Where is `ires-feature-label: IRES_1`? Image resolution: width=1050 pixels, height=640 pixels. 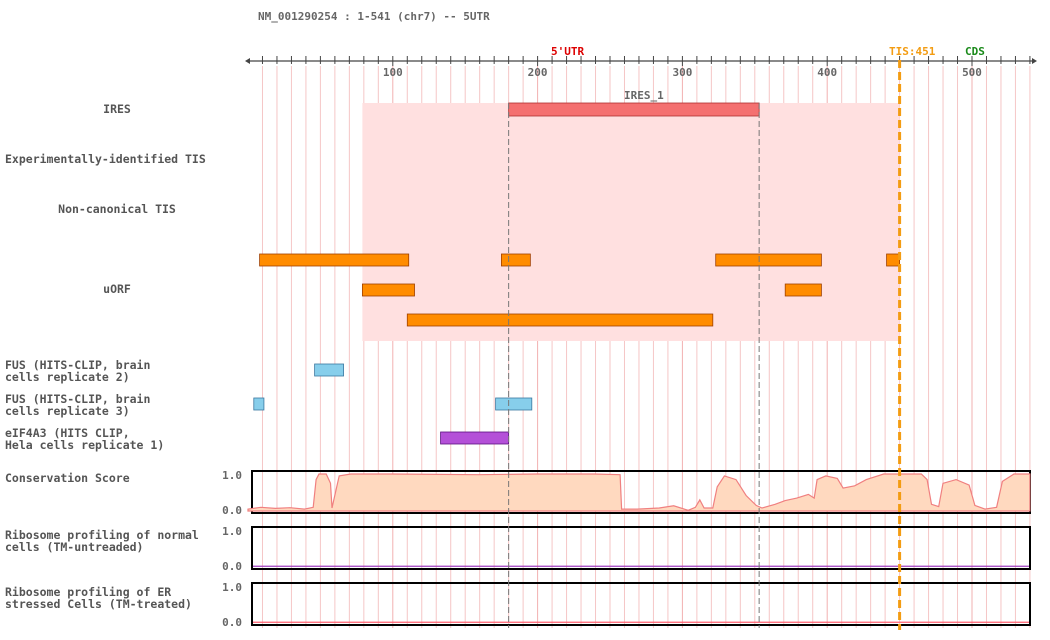 ires-feature-label: IRES_1 is located at coordinates (644, 95).